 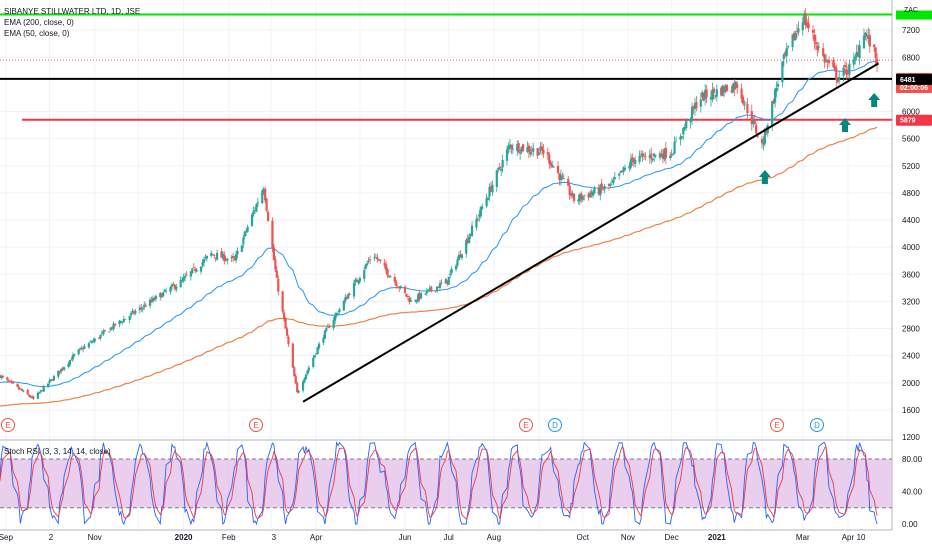 I want to click on ema200-legend: EMA (200, close, 0), so click(x=39, y=22).